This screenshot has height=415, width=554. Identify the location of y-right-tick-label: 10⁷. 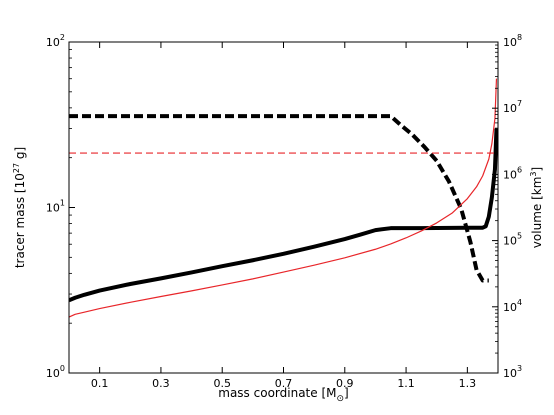
(512, 107).